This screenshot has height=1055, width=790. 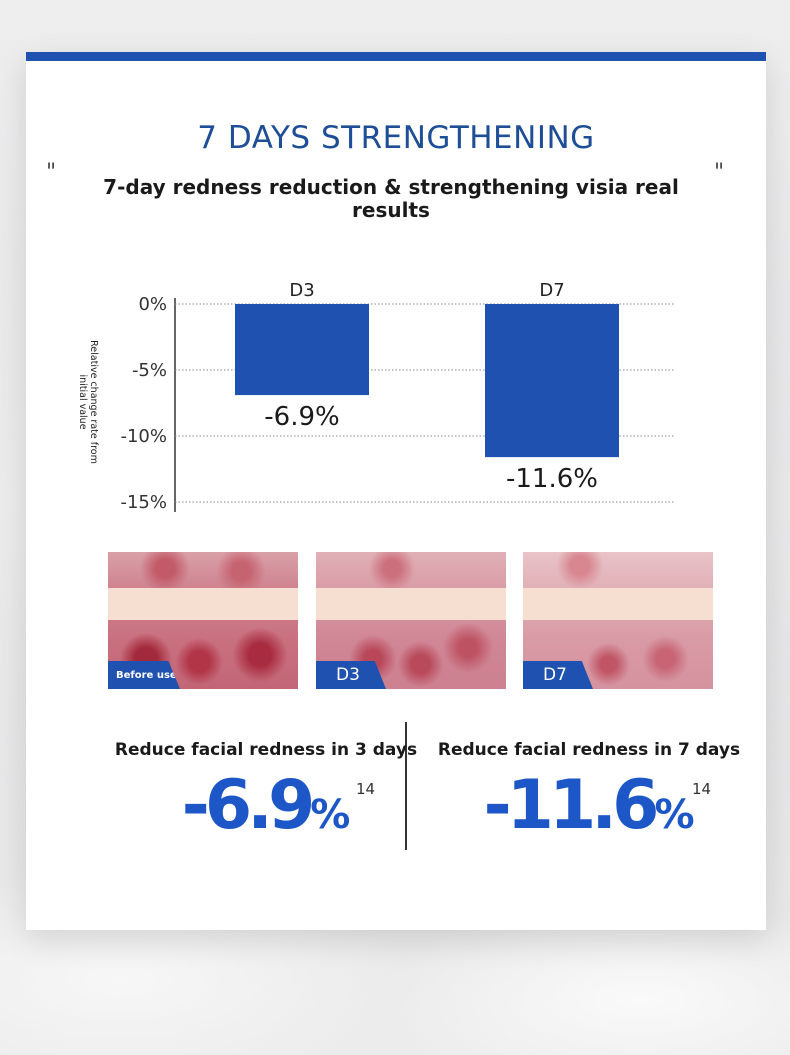 What do you see at coordinates (149, 370) in the screenshot?
I see `y-tick-label: -5%` at bounding box center [149, 370].